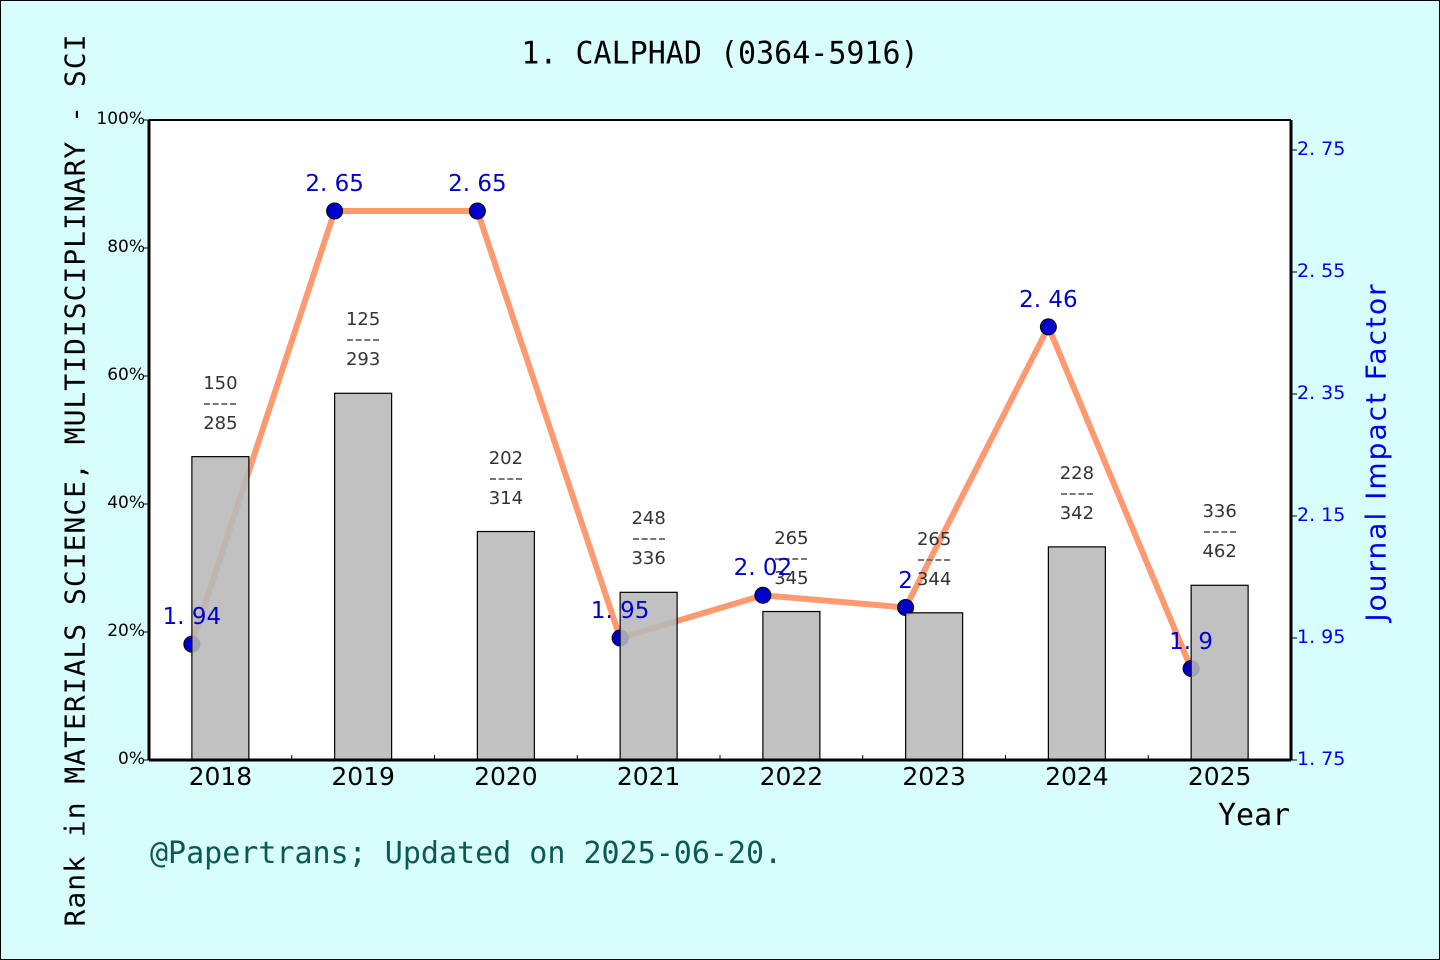  I want to click on right-tick-label: 2. 35, so click(1321, 393).